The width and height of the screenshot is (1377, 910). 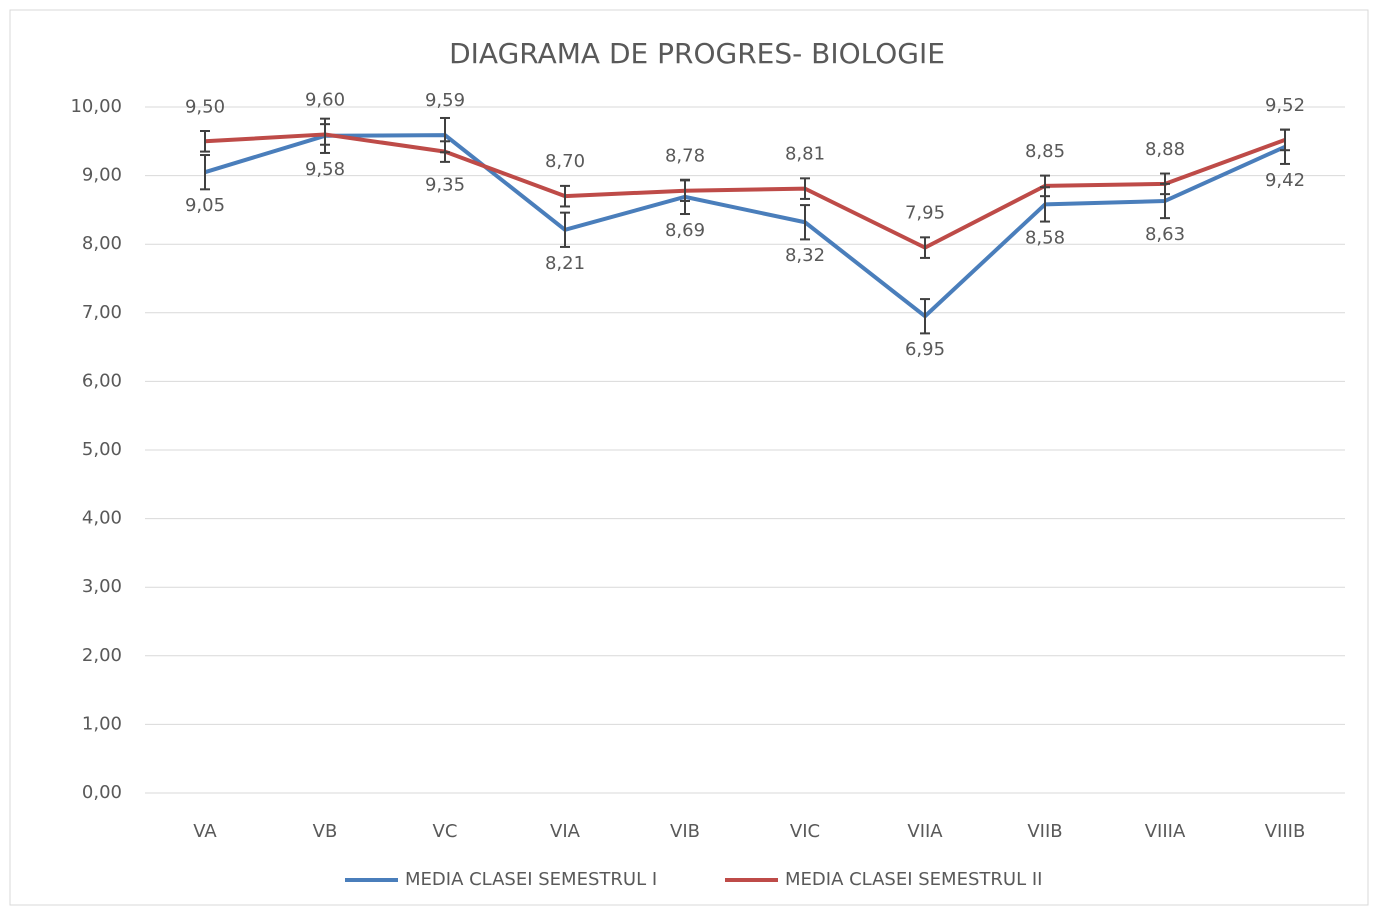 What do you see at coordinates (102, 792) in the screenshot?
I see `y-tick-label: 0,00` at bounding box center [102, 792].